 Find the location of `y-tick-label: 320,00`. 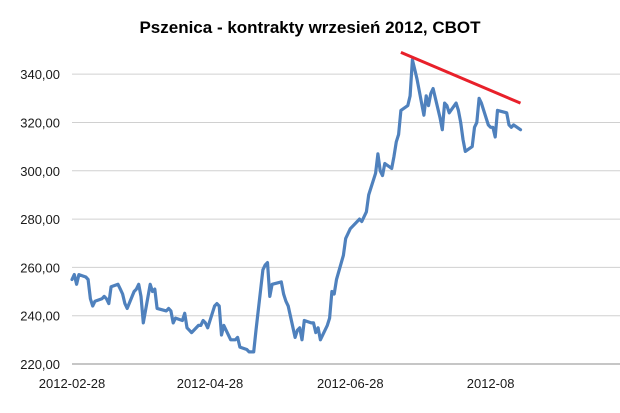

y-tick-label: 320,00 is located at coordinates (40, 122).